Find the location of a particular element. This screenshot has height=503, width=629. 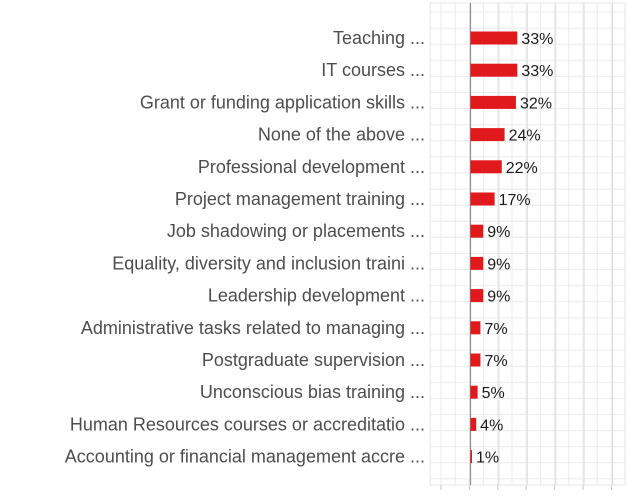

value-label: 1% is located at coordinates (487, 458).